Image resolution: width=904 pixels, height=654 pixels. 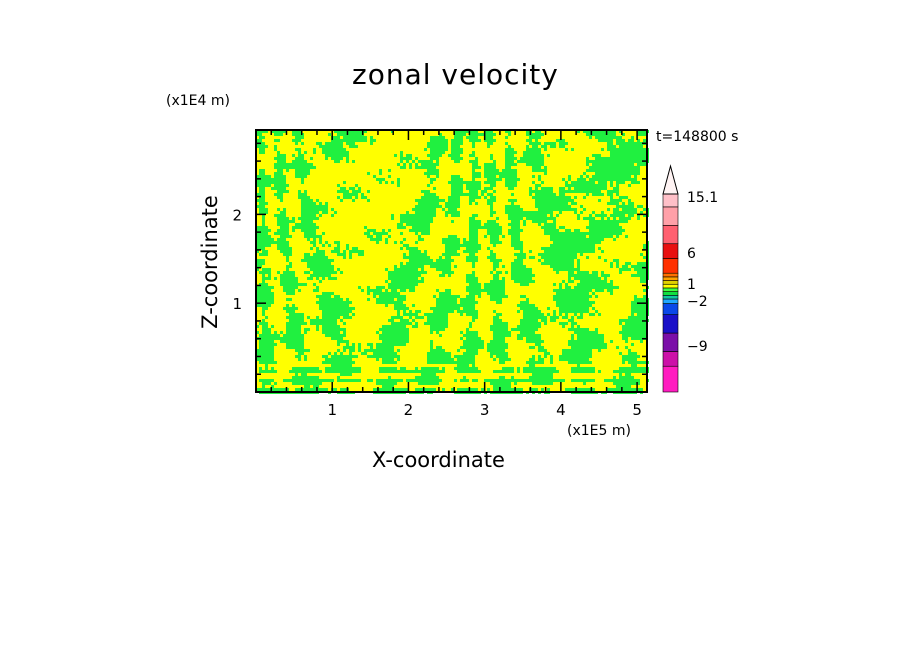 What do you see at coordinates (691, 254) in the screenshot?
I see `colorbar-label: 6` at bounding box center [691, 254].